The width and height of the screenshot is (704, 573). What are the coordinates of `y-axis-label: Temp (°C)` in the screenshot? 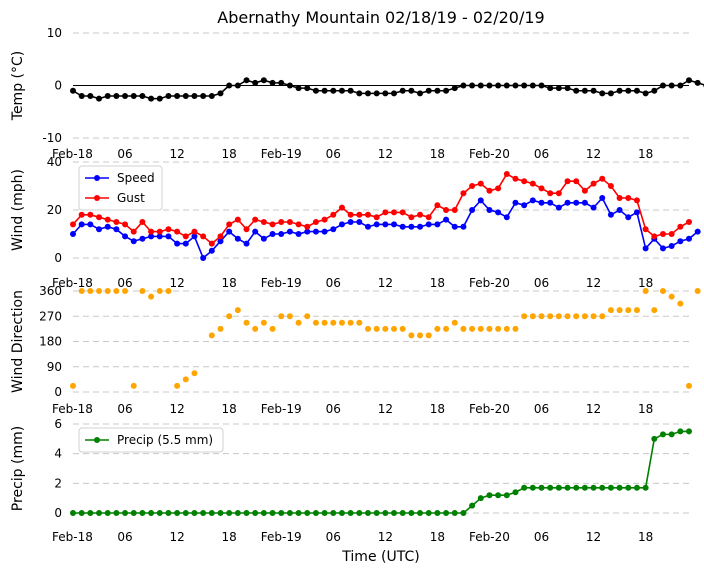 It's located at (18, 86).